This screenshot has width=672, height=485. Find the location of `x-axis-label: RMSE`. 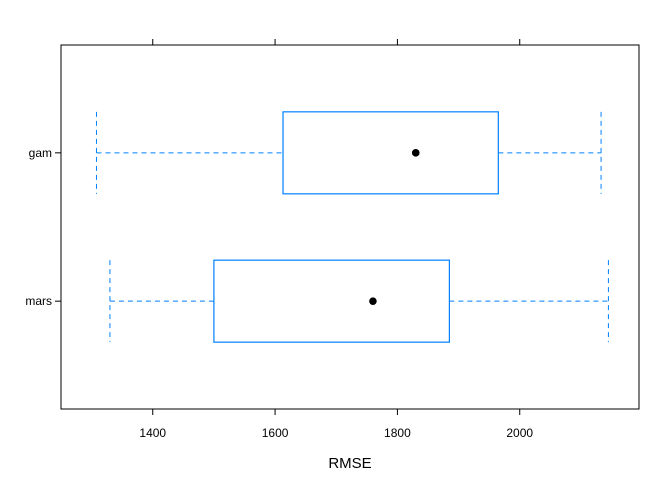

x-axis-label: RMSE is located at coordinates (349, 463).